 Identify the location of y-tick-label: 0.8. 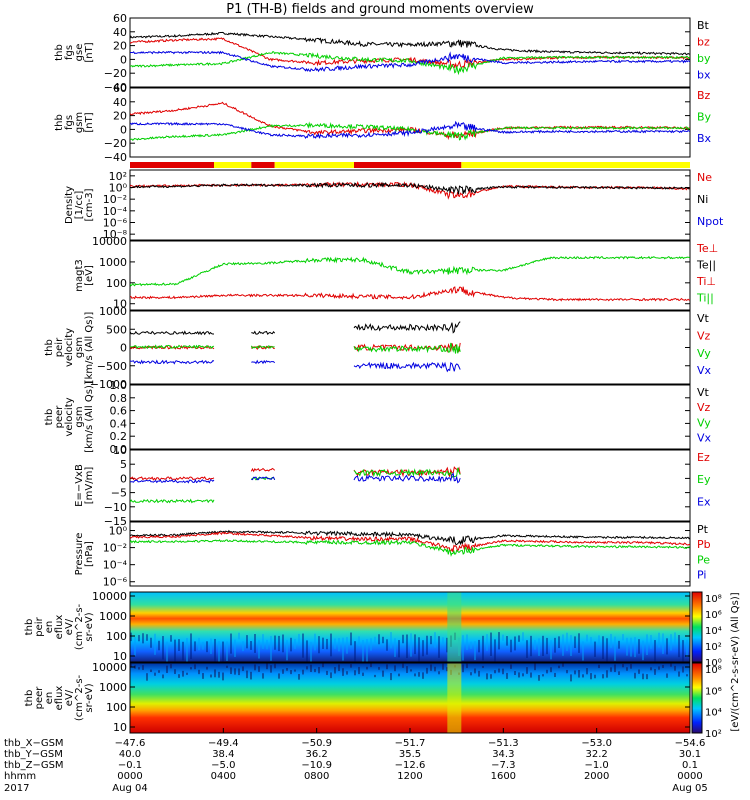
(119, 398).